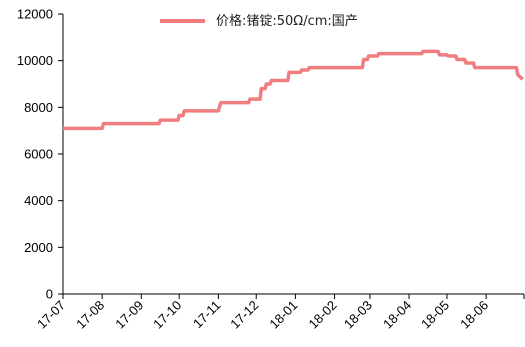 The height and width of the screenshot is (347, 525). Describe the element at coordinates (35, 14) in the screenshot. I see `y-tick-label: 12000` at that location.